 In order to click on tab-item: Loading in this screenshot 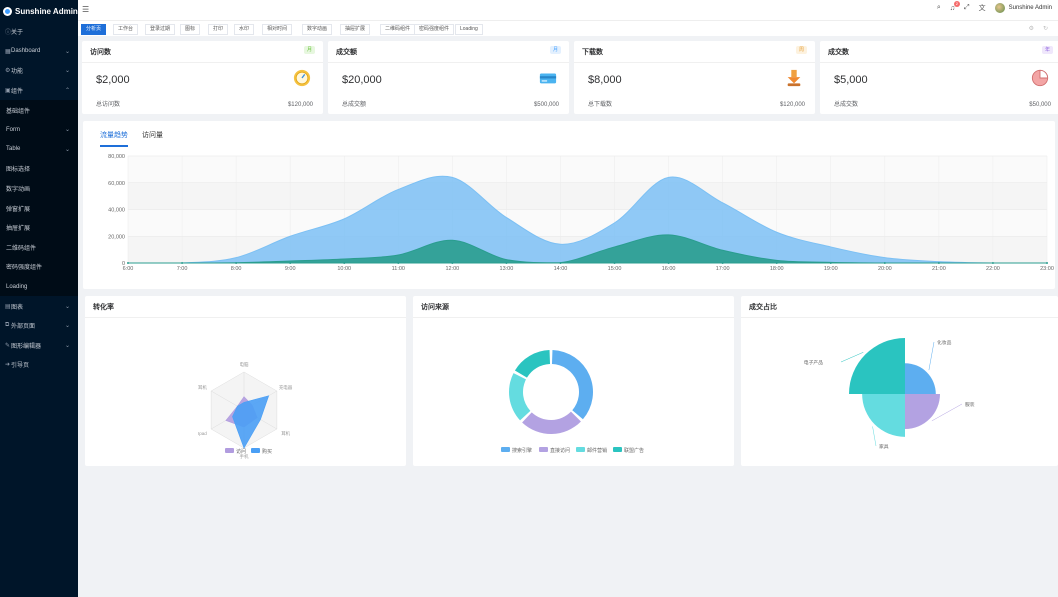, I will do `click(469, 29)`.